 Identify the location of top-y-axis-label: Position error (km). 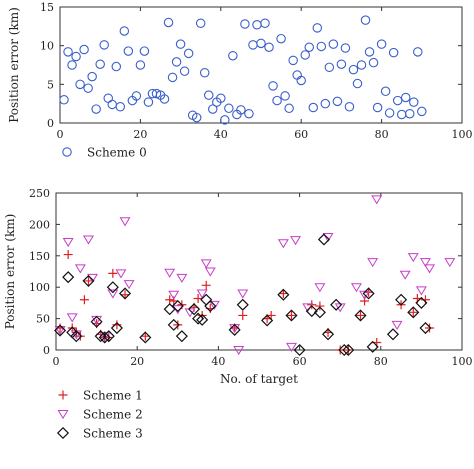
(14, 65).